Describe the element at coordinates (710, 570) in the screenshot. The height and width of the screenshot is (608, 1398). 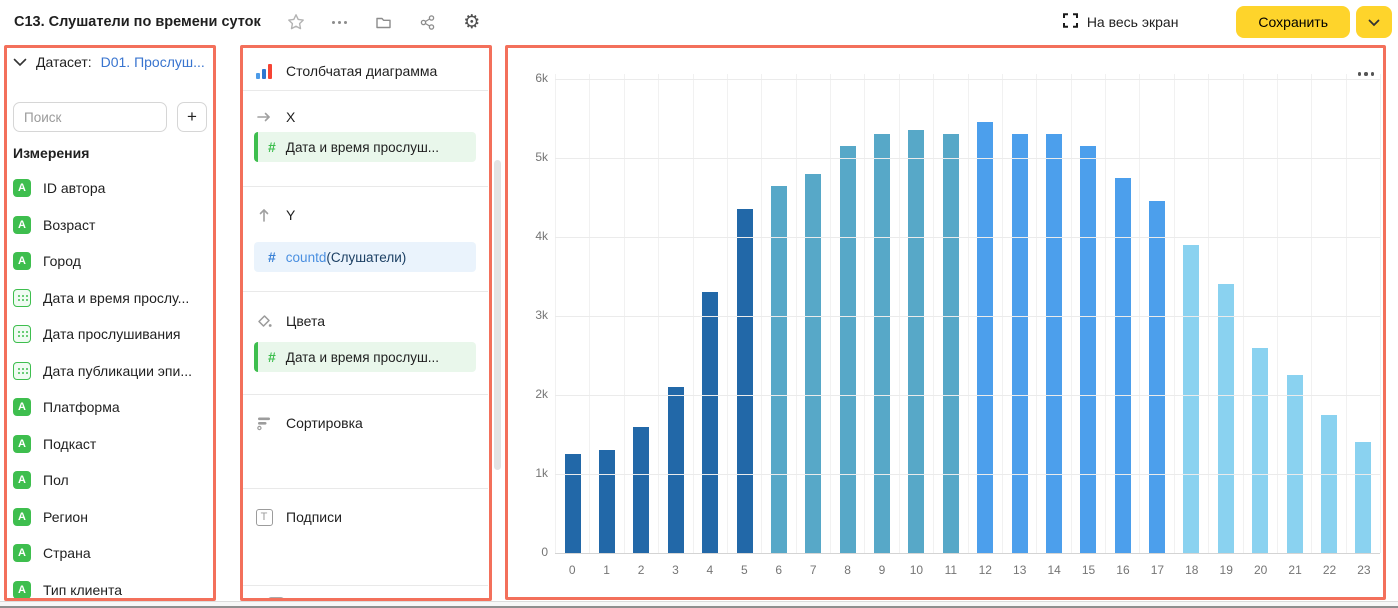
I see `x-axis-tick-label: 4` at that location.